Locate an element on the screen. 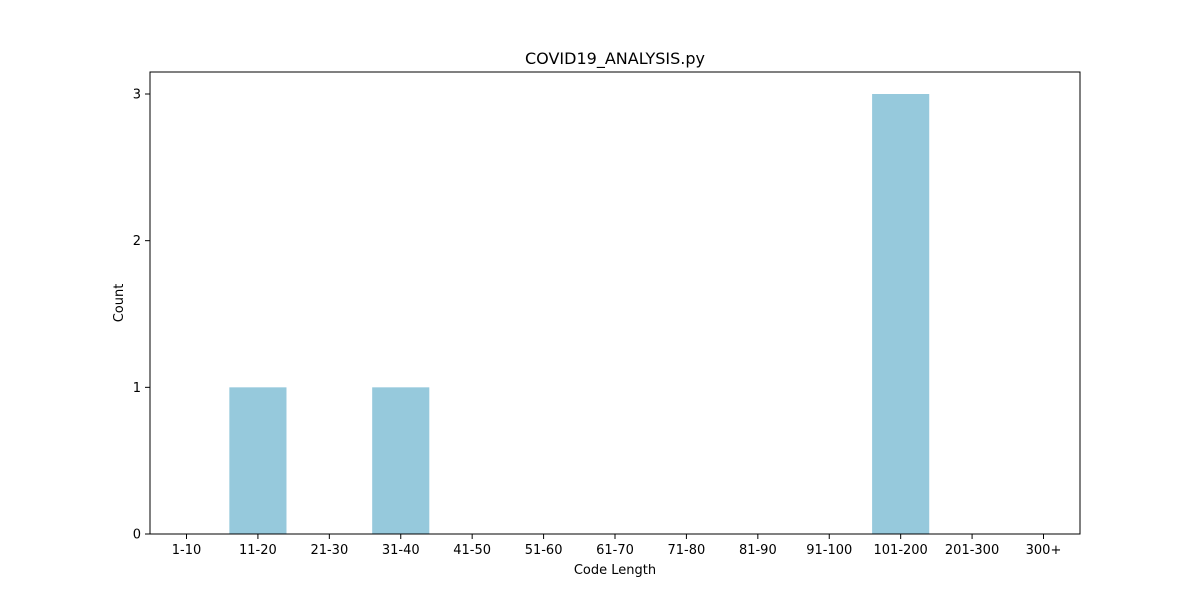 This screenshot has width=1200, height=600. x-tick-label: 51-60 is located at coordinates (544, 550).